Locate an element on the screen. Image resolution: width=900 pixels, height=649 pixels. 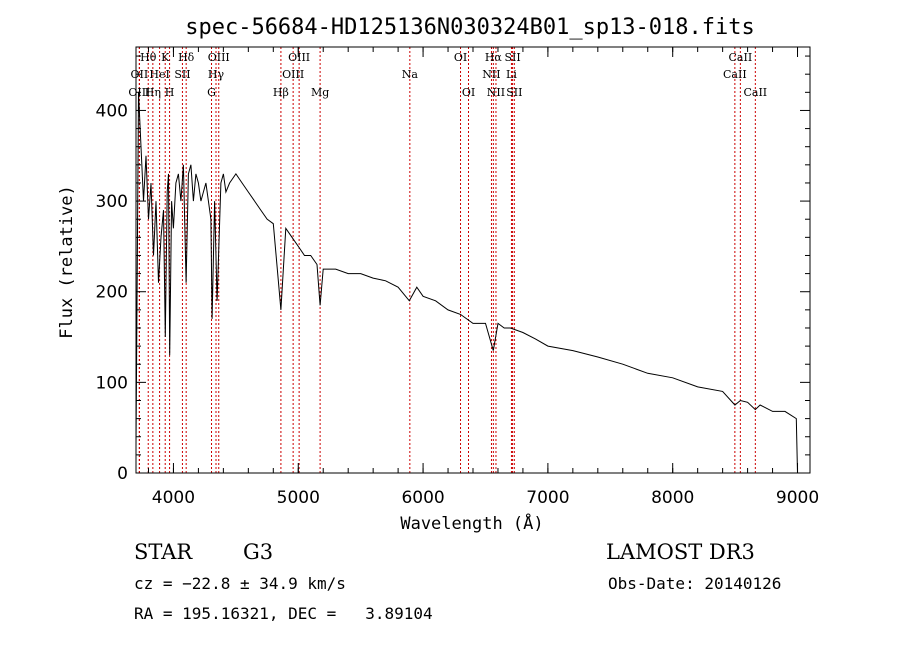
y-tick-label-0: 0 is located at coordinates (122, 474).